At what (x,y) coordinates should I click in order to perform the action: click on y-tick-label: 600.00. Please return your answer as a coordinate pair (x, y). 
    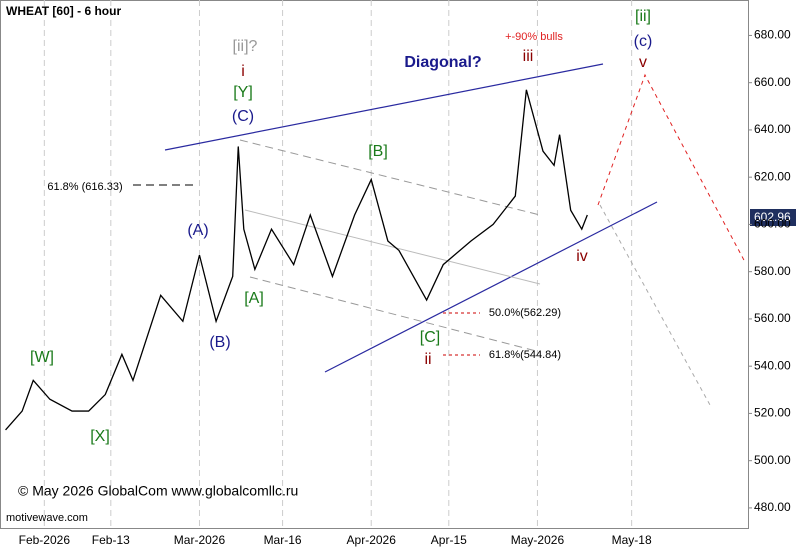
    Looking at the image, I should click on (772, 224).